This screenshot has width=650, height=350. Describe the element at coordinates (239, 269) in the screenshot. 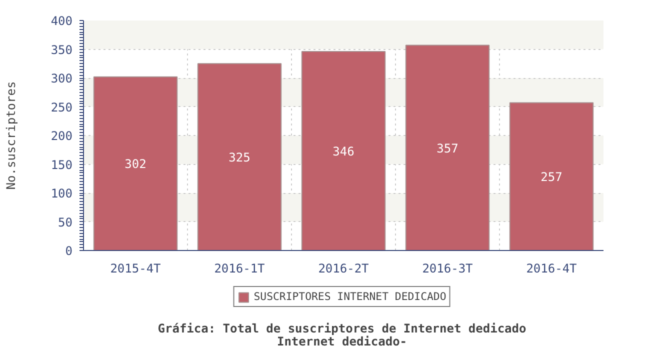

I see `x-tick-label: 2016-1T` at that location.